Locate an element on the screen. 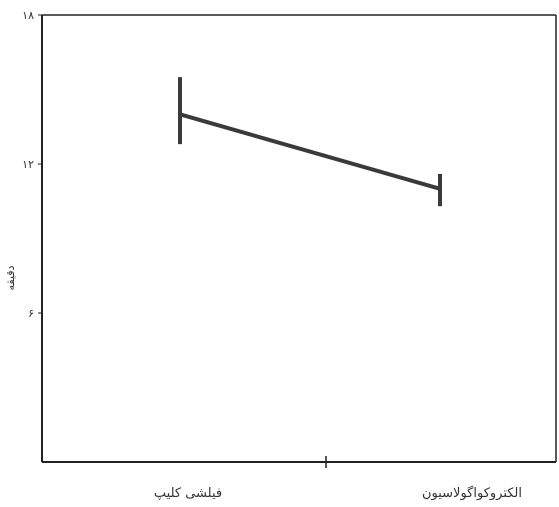 Image resolution: width=559 pixels, height=507 pixels. y-axis-title: دقیقه is located at coordinates (10, 277).